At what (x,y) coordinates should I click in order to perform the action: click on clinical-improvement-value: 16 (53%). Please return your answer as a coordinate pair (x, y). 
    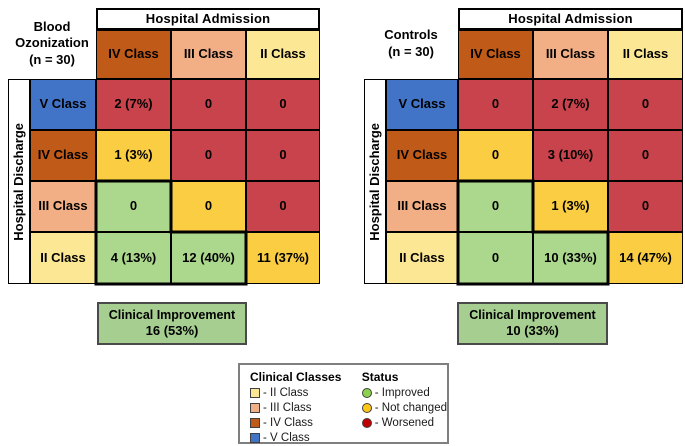
    Looking at the image, I should click on (172, 331).